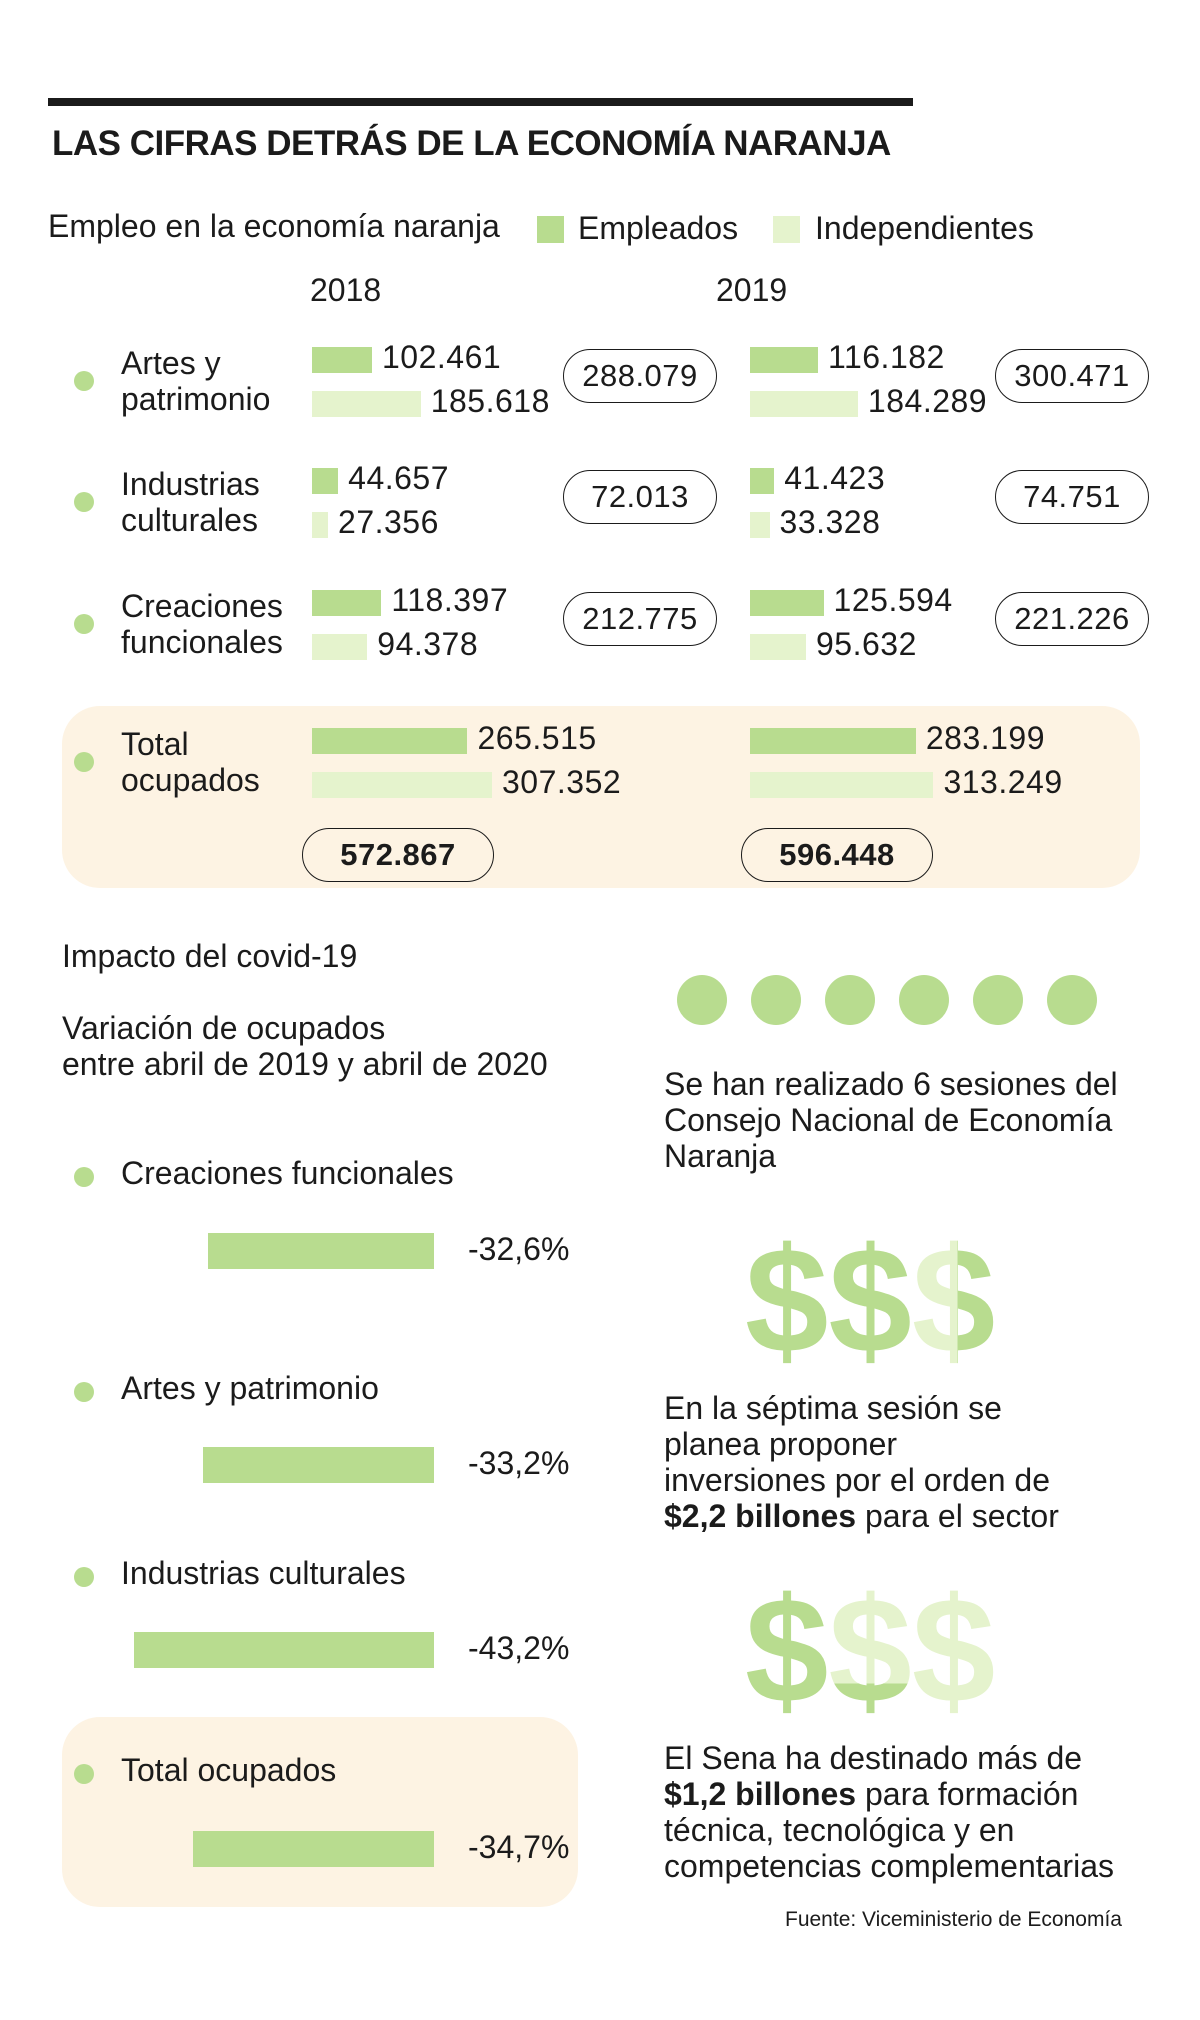 The height and width of the screenshot is (2020, 1200). Describe the element at coordinates (837, 855) in the screenshot. I see `total-pill-2019: 596.448` at that location.